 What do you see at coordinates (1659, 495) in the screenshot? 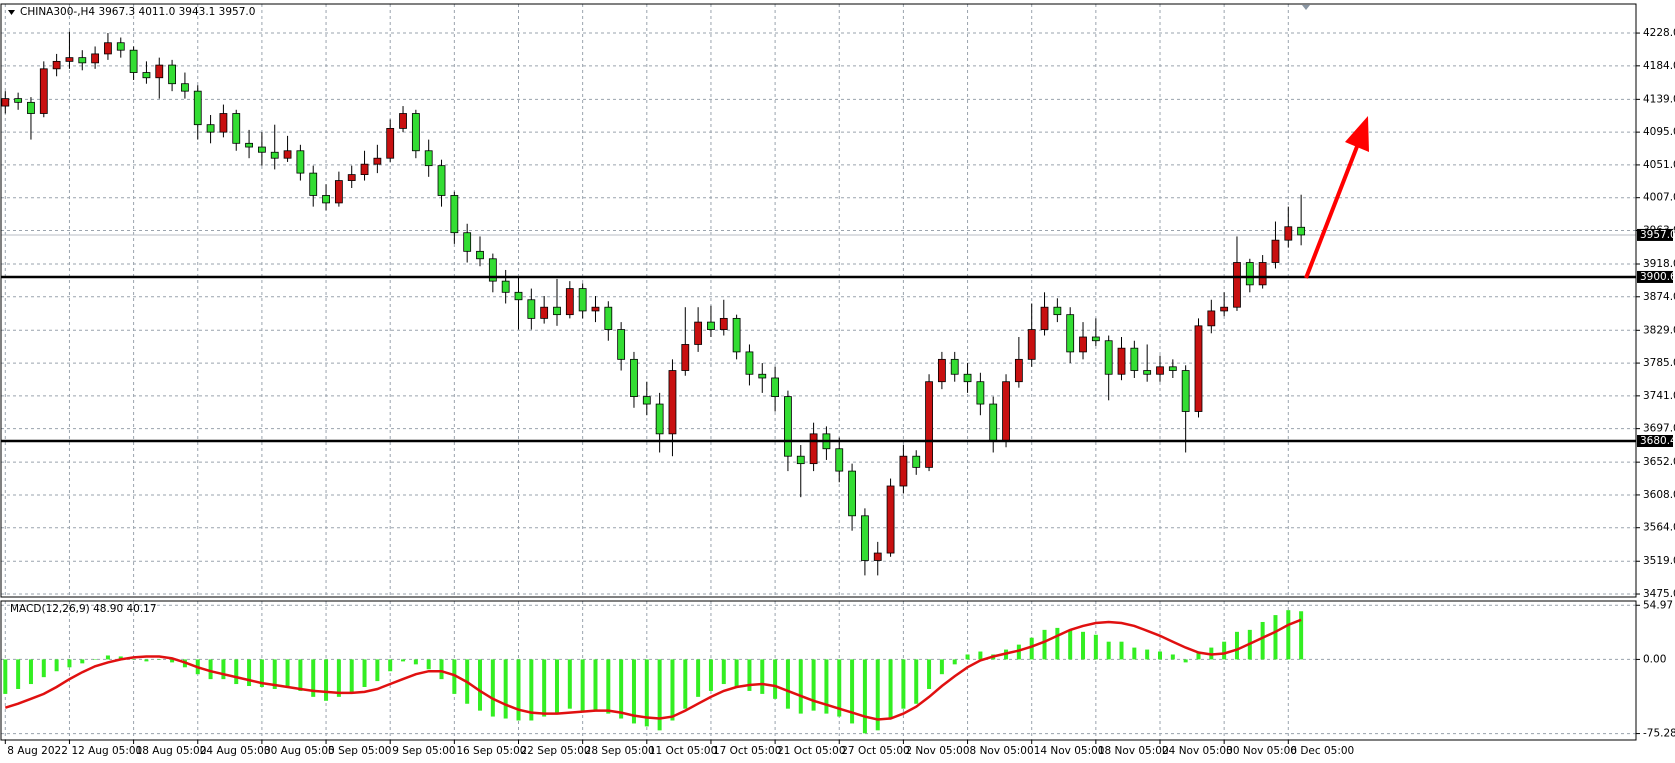
I see `y-tick-label: 3608.0` at bounding box center [1659, 495].